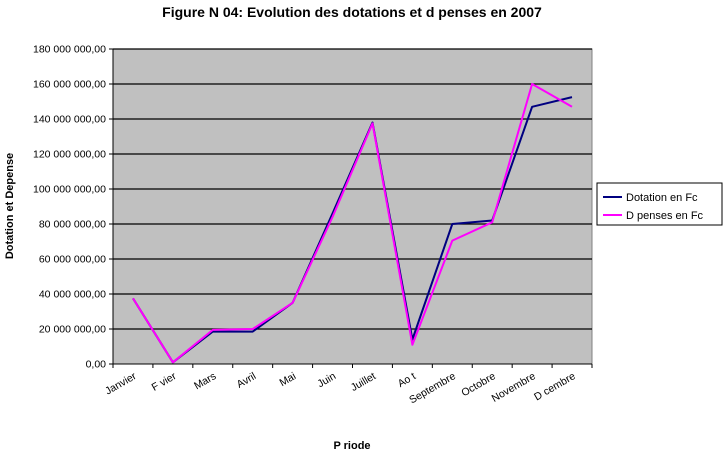 The width and height of the screenshot is (726, 453). I want to click on y-tick-label: 160 000 000,00, so click(69, 85).